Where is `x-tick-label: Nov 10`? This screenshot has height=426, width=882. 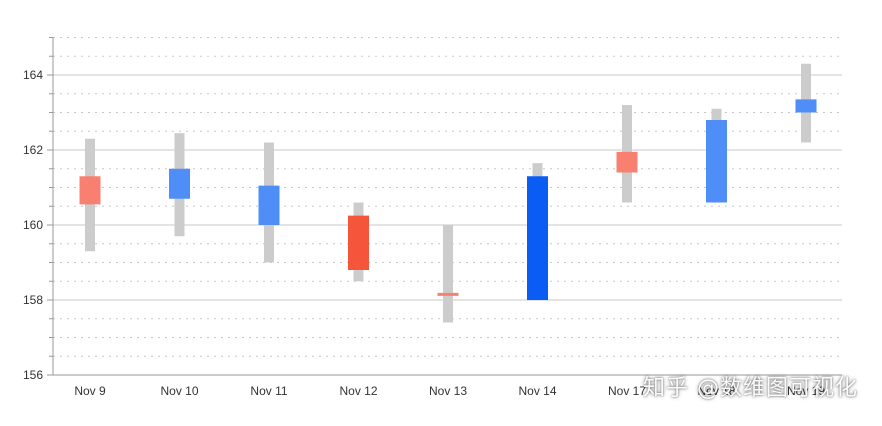 x-tick-label: Nov 10 is located at coordinates (179, 391).